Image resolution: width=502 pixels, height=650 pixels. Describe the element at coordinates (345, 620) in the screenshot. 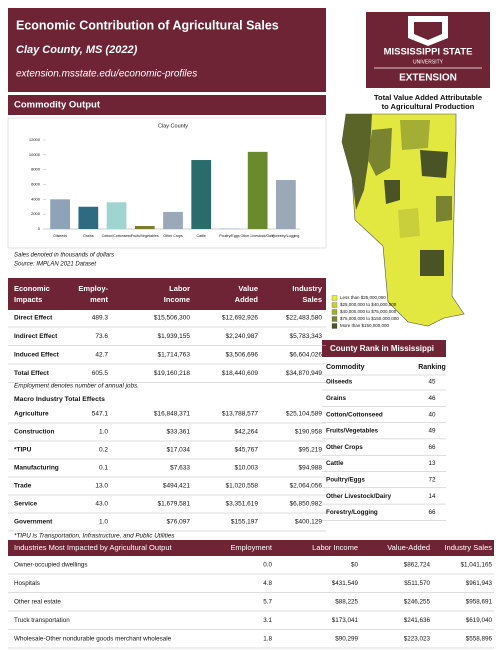

I see `cell: $173,041` at that location.